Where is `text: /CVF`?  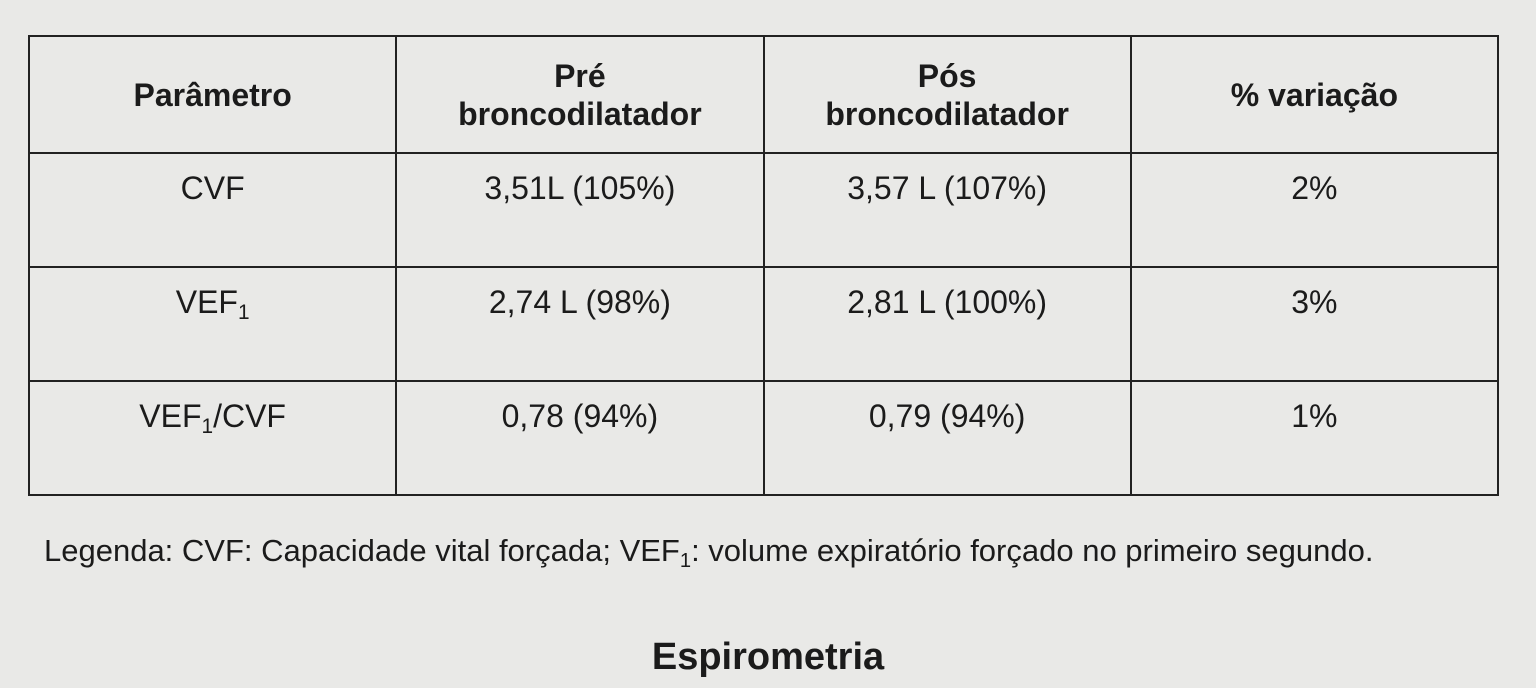
text: /CVF is located at coordinates (249, 416).